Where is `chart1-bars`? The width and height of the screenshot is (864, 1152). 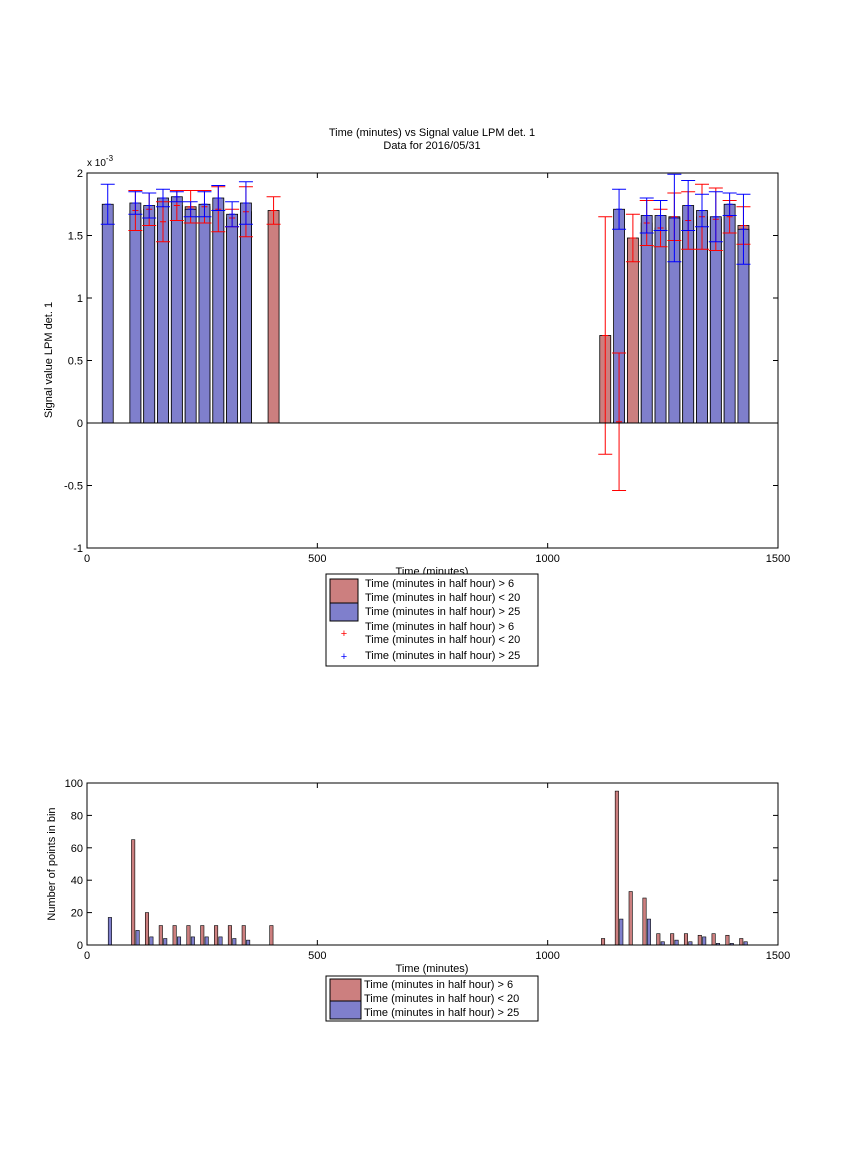 chart1-bars is located at coordinates (425, 310).